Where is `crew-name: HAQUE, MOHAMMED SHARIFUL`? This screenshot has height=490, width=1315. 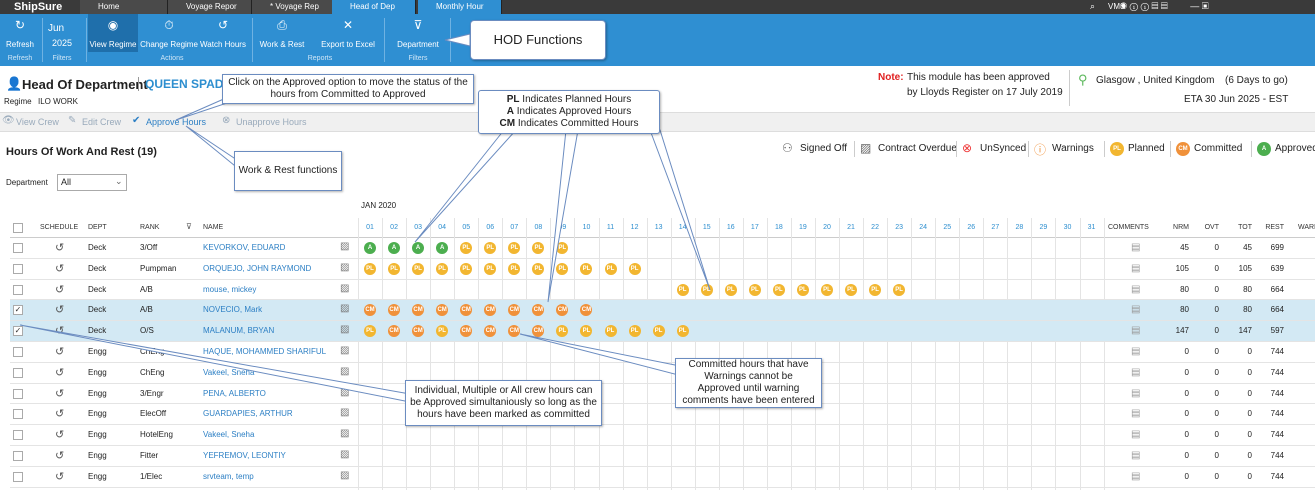 crew-name: HAQUE, MOHAMMED SHARIFUL is located at coordinates (265, 351).